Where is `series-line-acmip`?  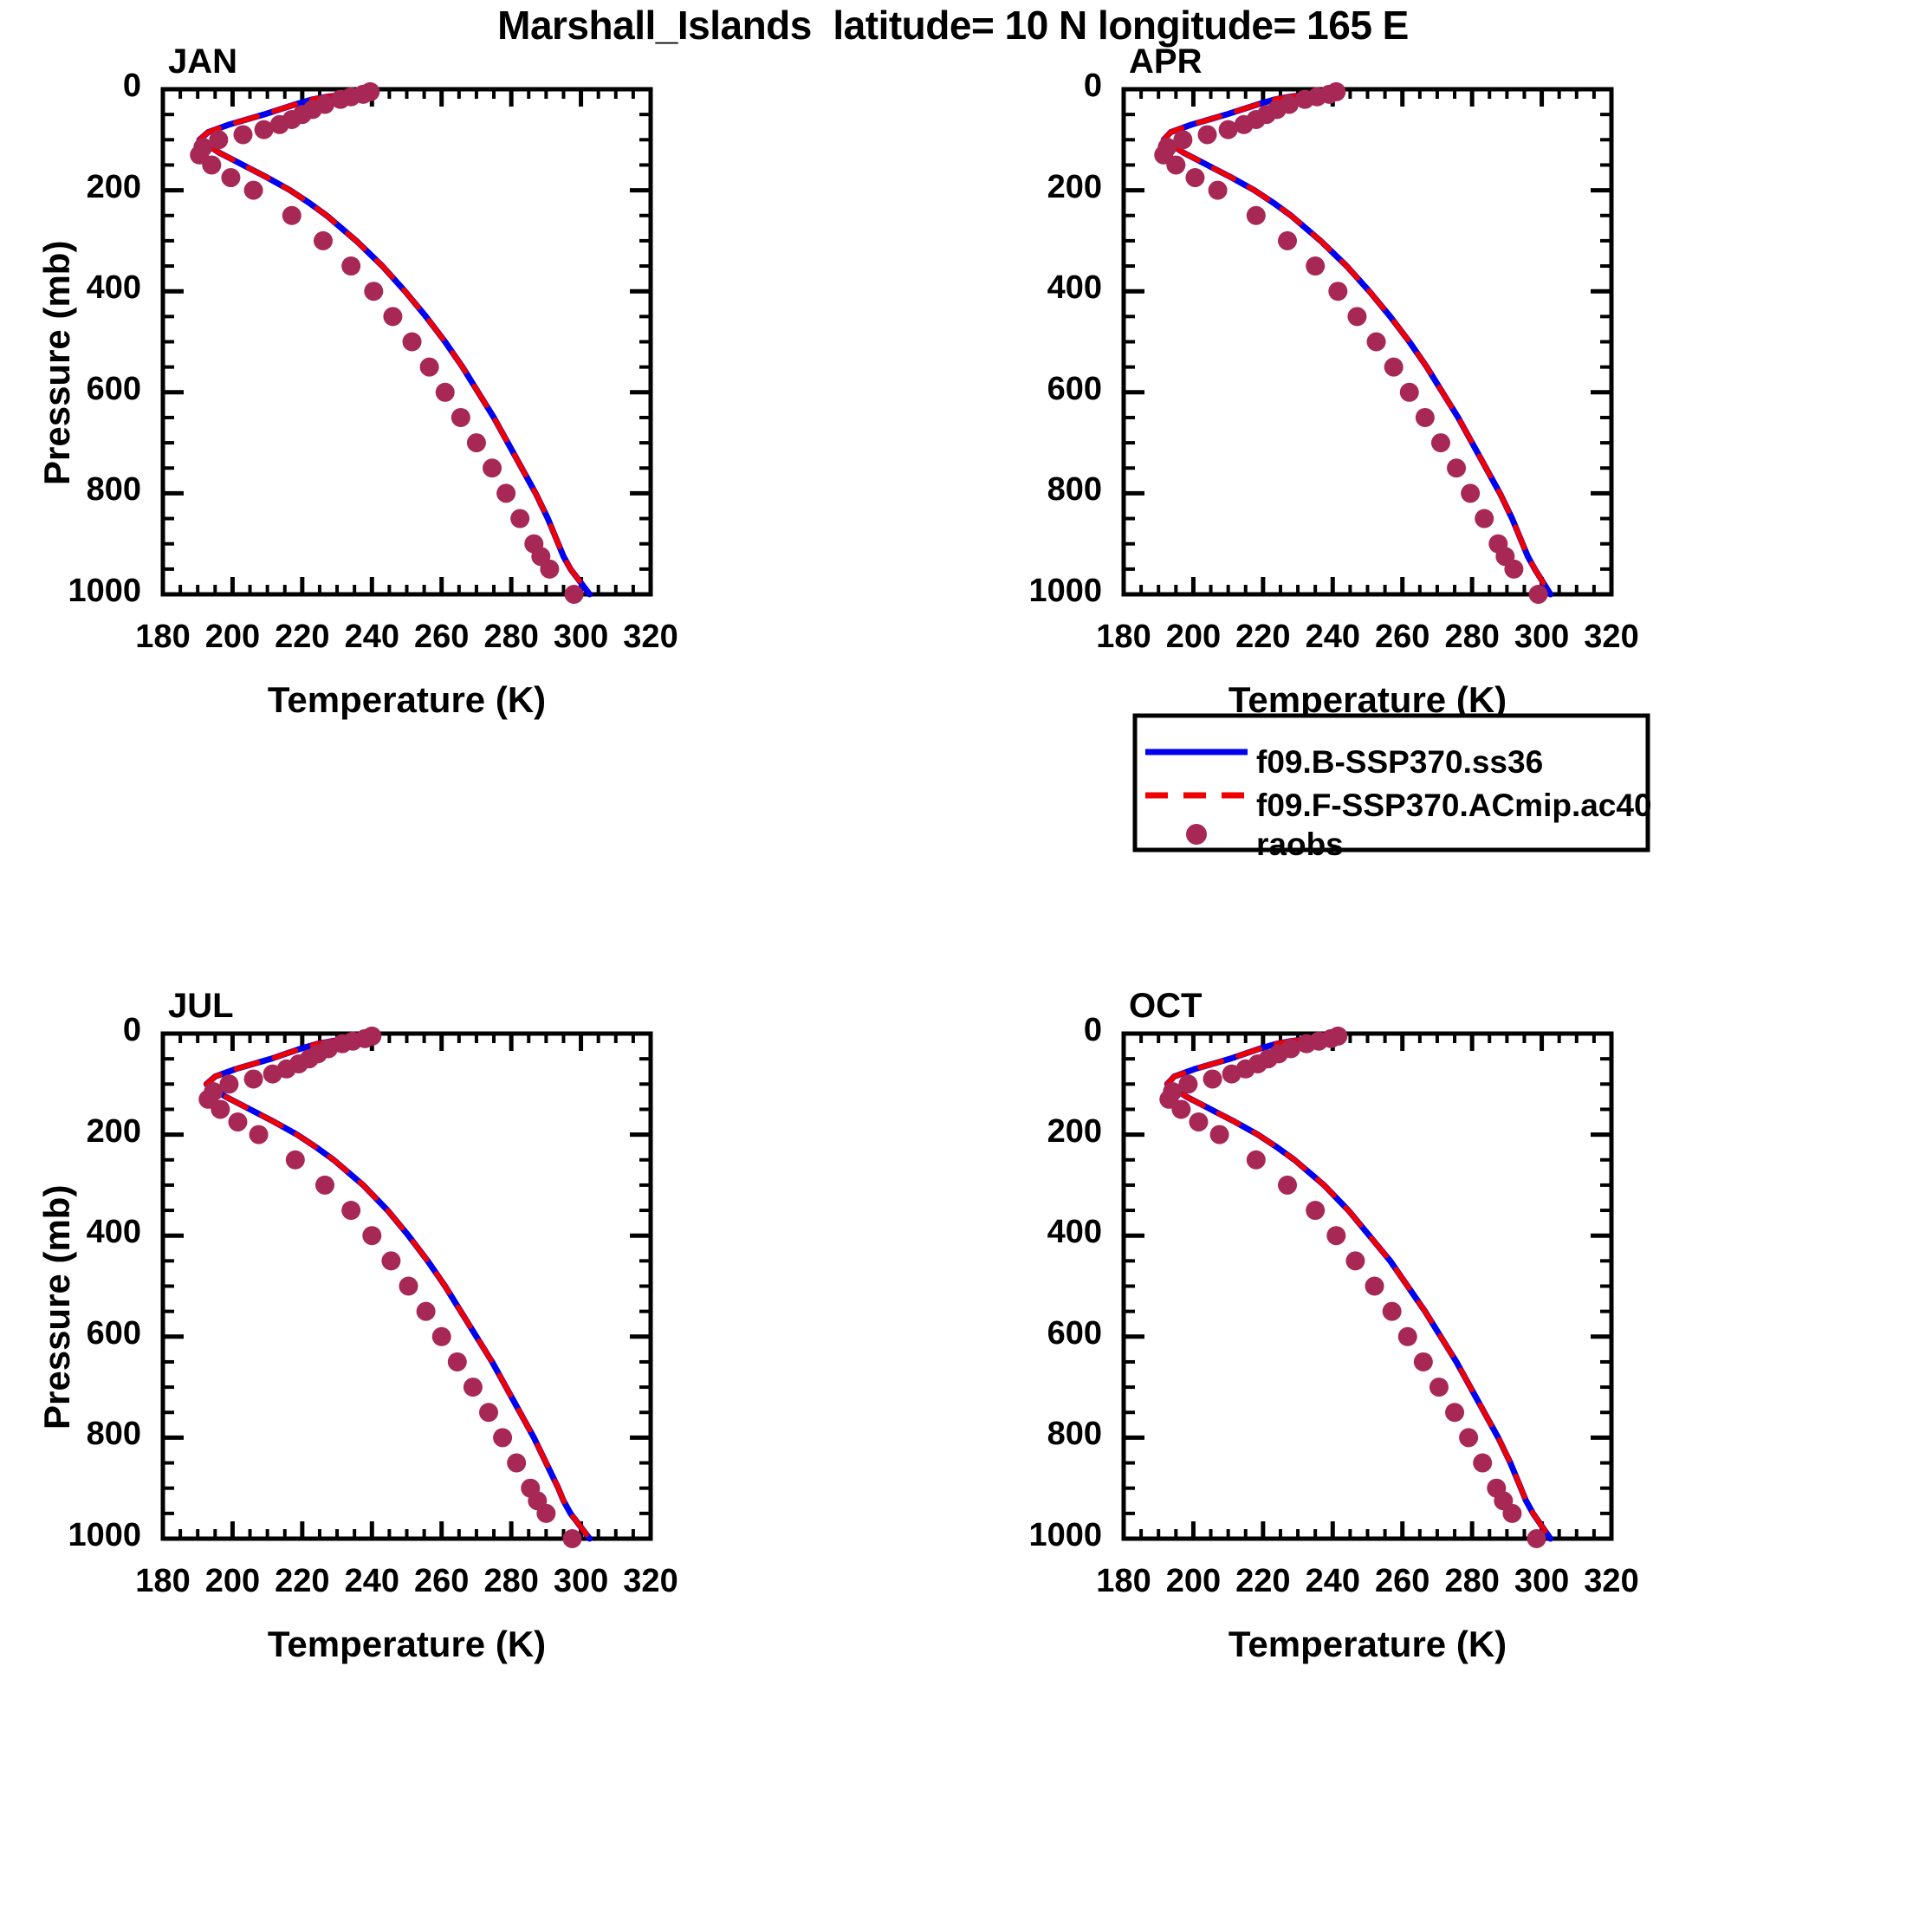
series-line-acmip is located at coordinates (1358, 1286).